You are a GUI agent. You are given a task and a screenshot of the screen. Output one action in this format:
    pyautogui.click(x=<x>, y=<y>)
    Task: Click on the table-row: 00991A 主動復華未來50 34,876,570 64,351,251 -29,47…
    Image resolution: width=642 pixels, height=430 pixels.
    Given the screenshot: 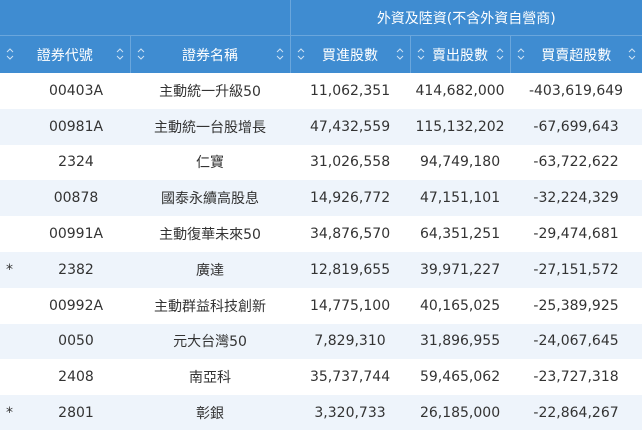 What is the action you would take?
    pyautogui.click(x=321, y=234)
    